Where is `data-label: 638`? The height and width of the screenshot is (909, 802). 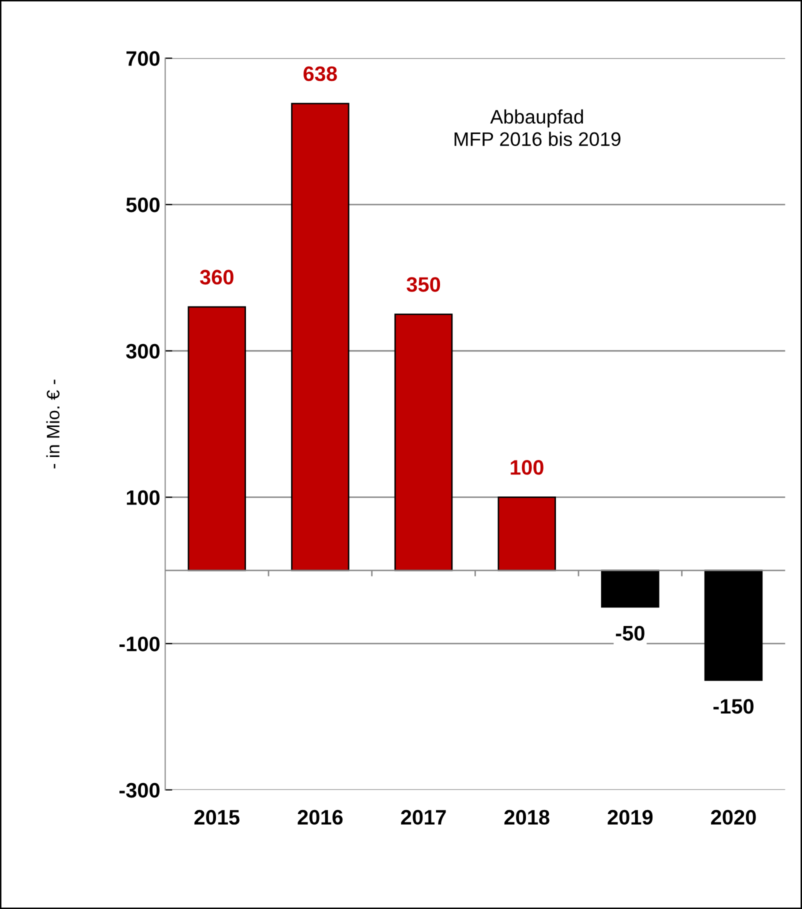
data-label: 638 is located at coordinates (320, 74).